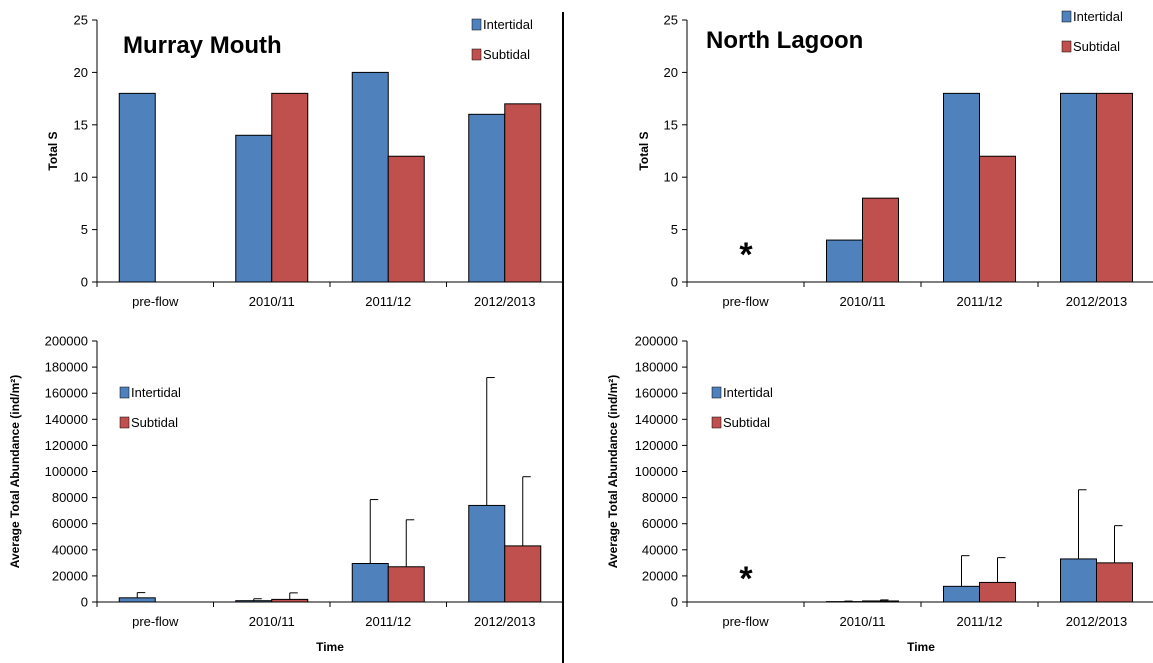 The width and height of the screenshot is (1153, 663). Describe the element at coordinates (674, 282) in the screenshot. I see `nl_s-y-tick-label: 0` at that location.